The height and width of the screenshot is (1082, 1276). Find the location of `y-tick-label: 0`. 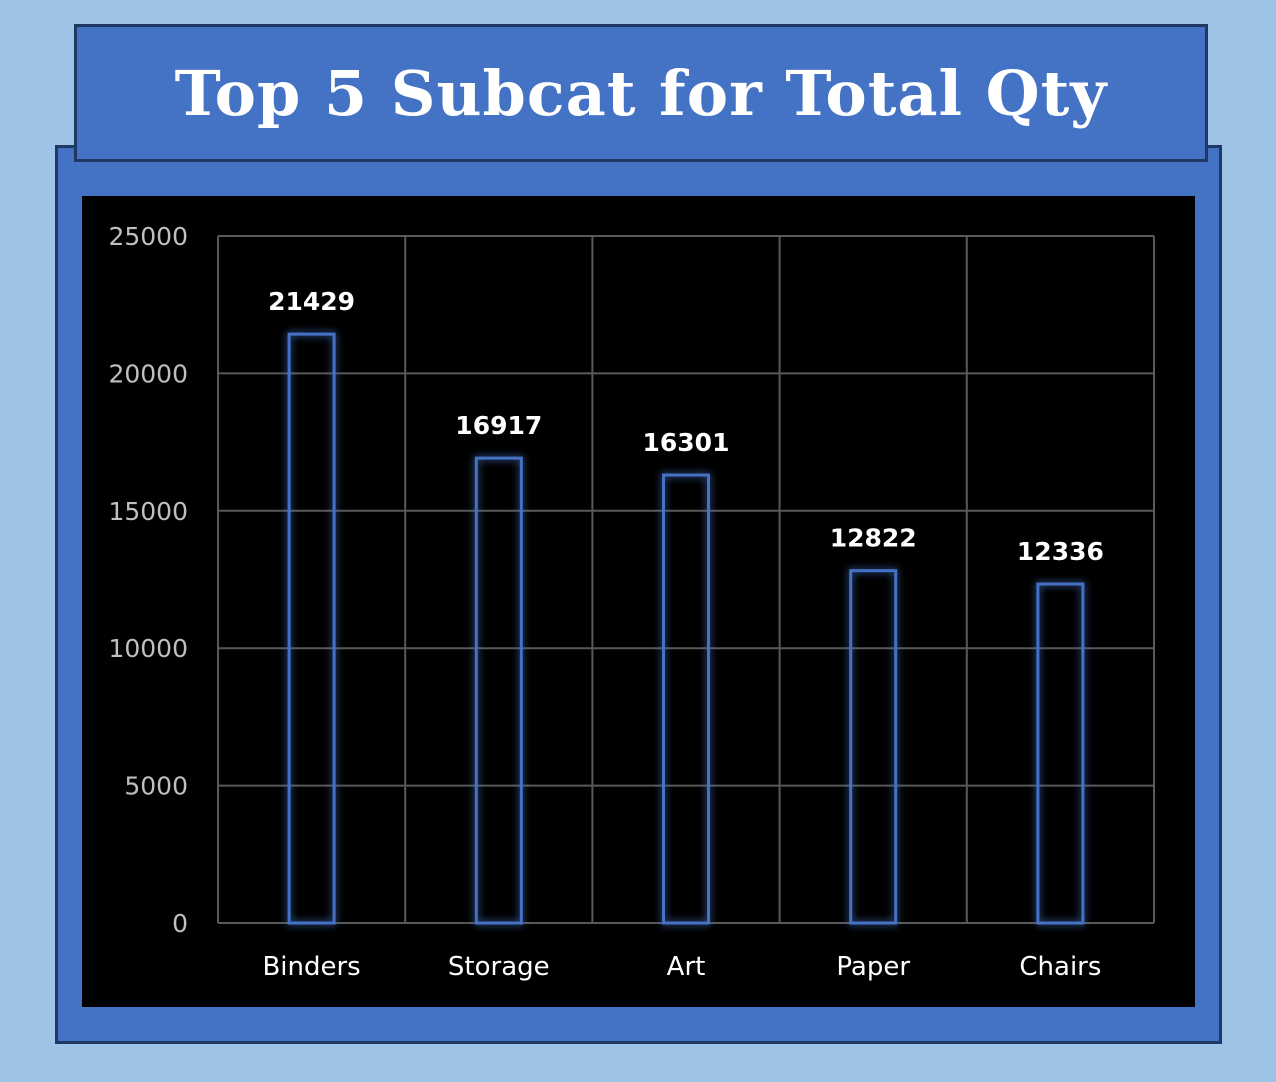

y-tick-label: 0 is located at coordinates (180, 923).